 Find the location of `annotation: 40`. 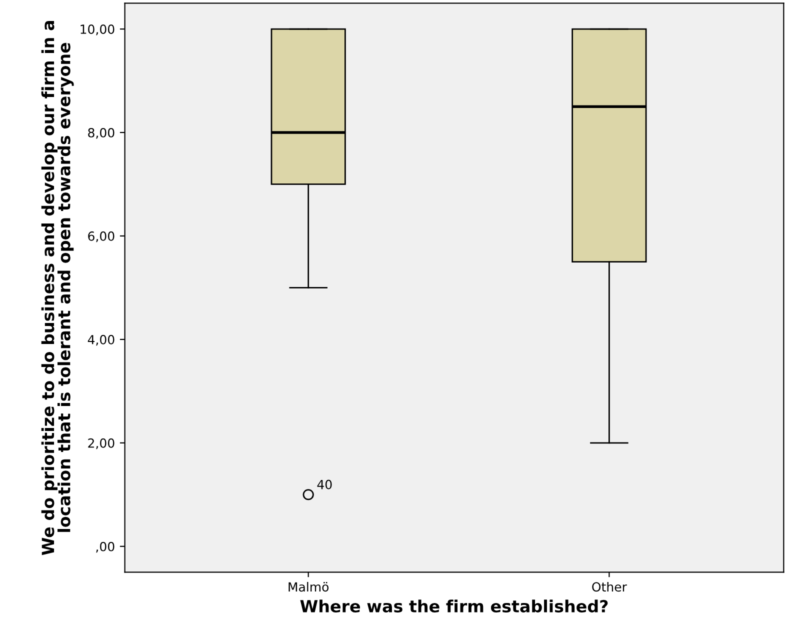

annotation: 40 is located at coordinates (324, 485).